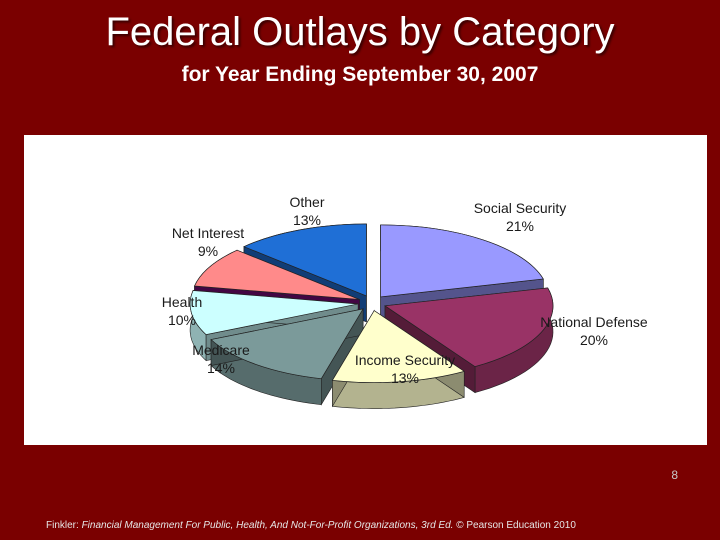 Image resolution: width=720 pixels, height=540 pixels. Describe the element at coordinates (516, 525) in the screenshot. I see `footer-copyright: © Pearson Education 2010` at that location.